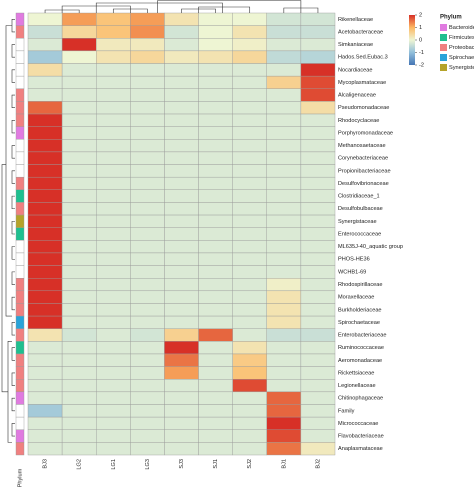 This screenshot has width=474, height=495. Describe the element at coordinates (80, 464) in the screenshot. I see `column-label: LG2` at that location.